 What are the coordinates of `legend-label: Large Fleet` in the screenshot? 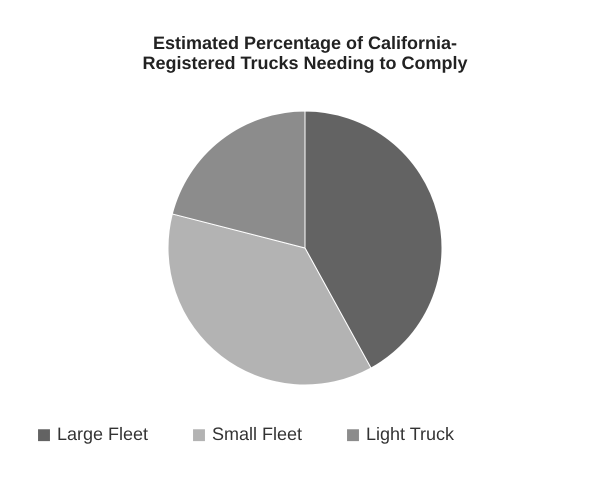 It's located at (102, 434).